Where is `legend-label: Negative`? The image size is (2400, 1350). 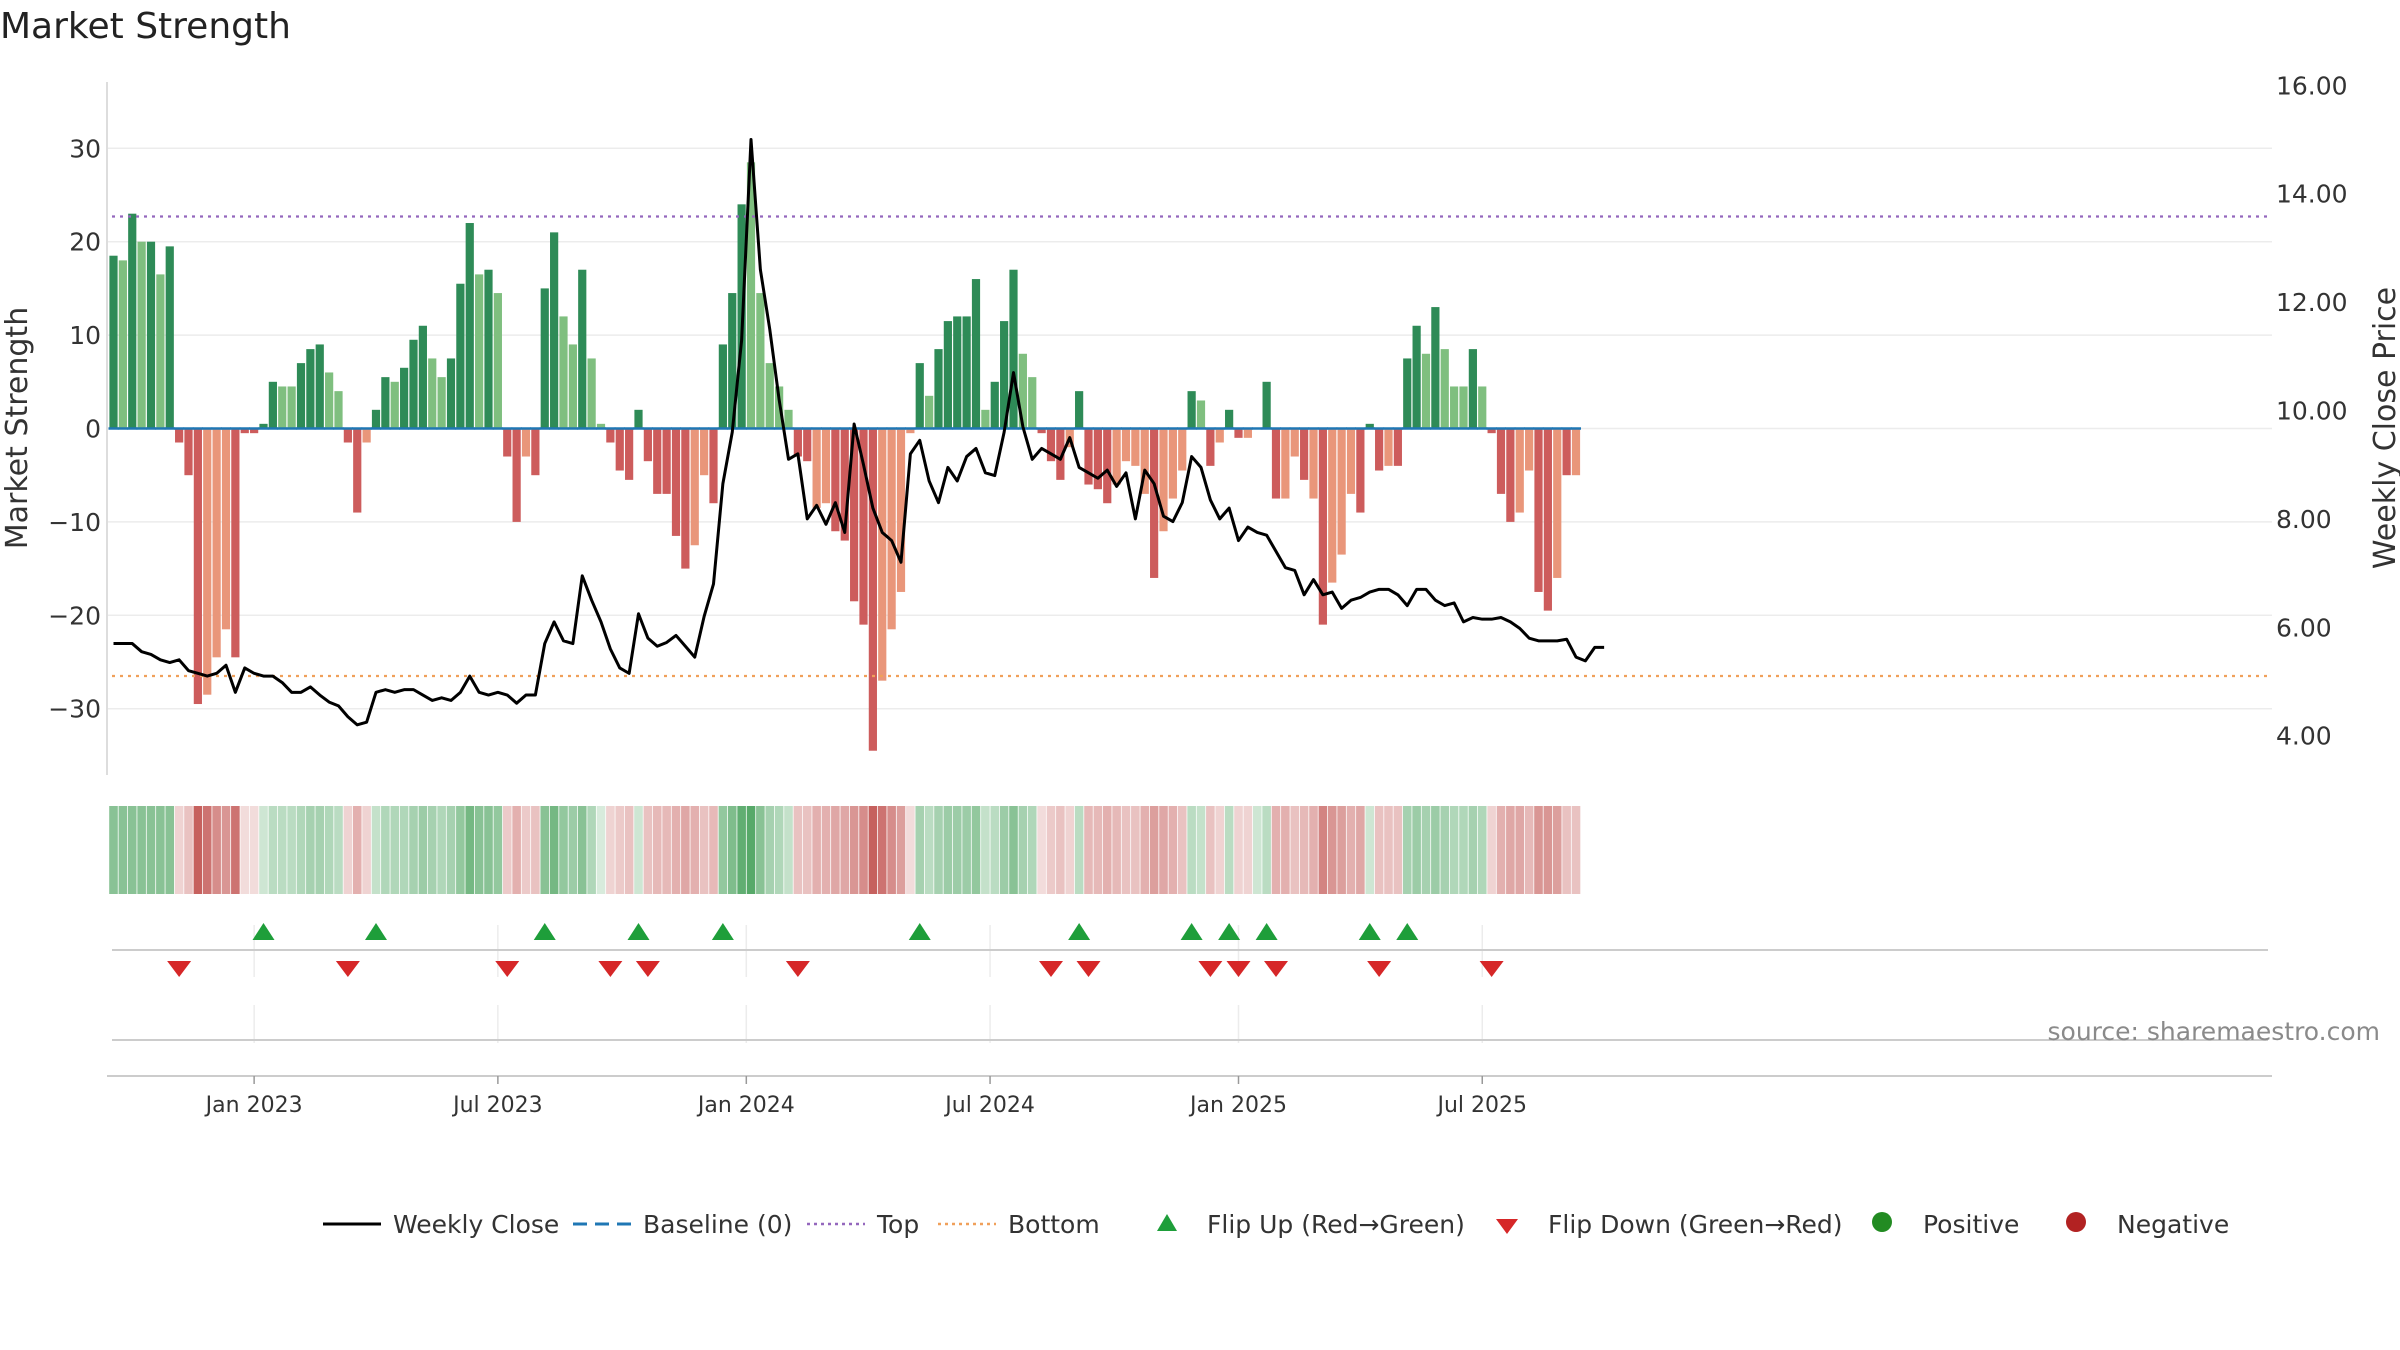 legend-label: Negative is located at coordinates (2173, 1224).